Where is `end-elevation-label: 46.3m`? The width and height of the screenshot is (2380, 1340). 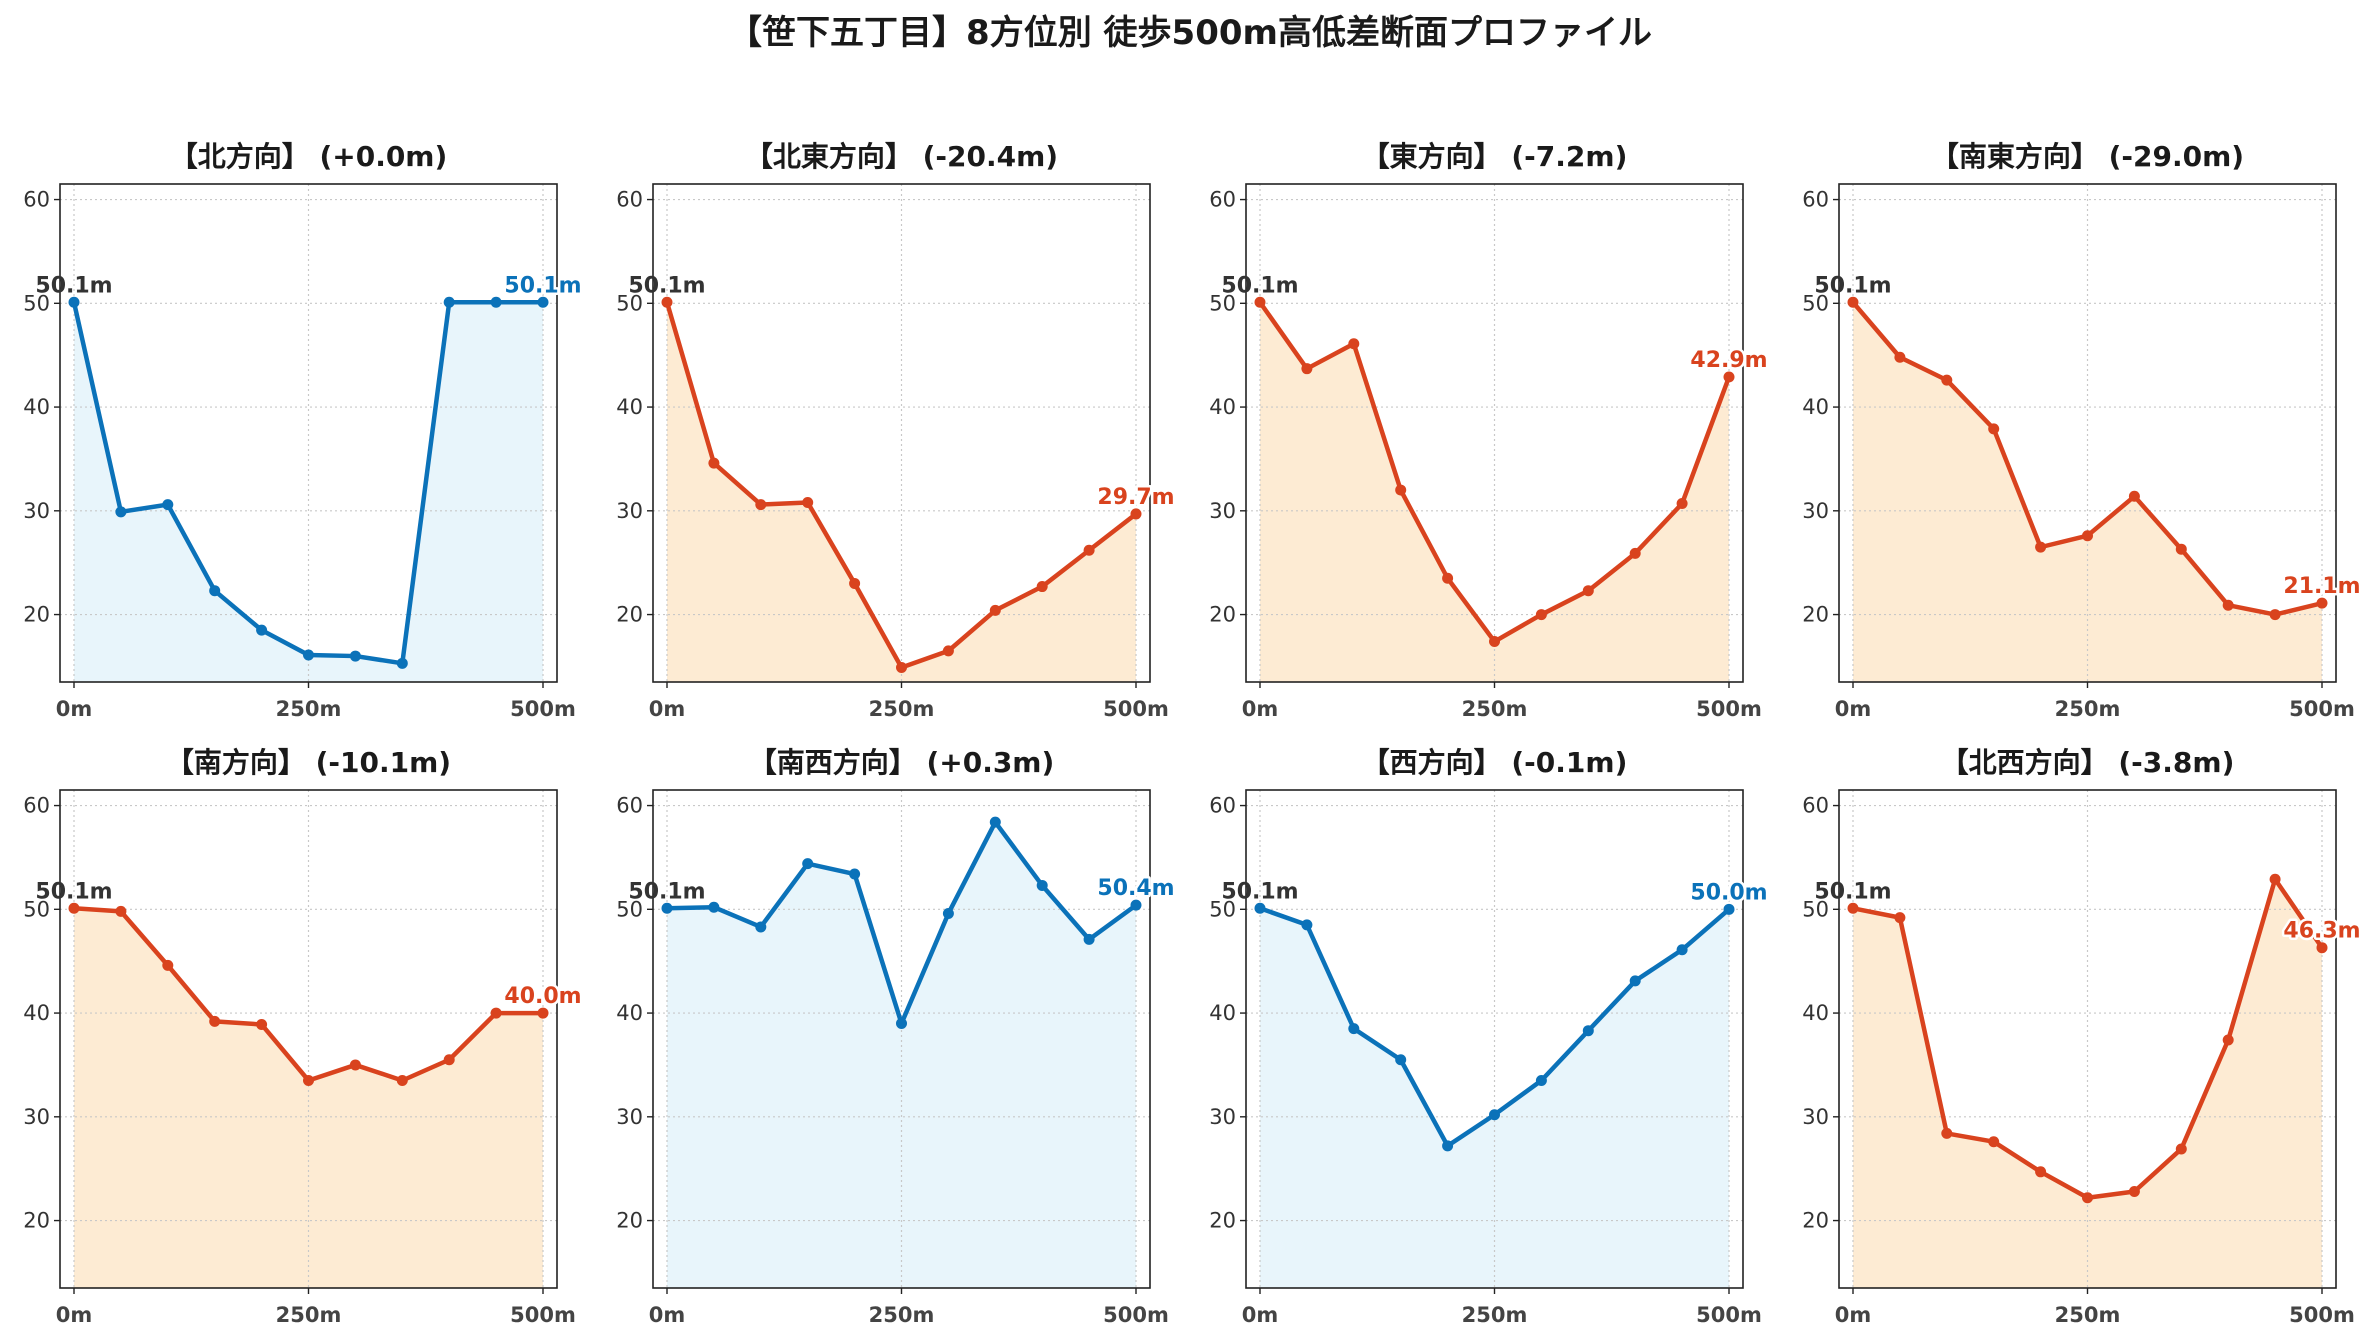
end-elevation-label: 46.3m is located at coordinates (2321, 931).